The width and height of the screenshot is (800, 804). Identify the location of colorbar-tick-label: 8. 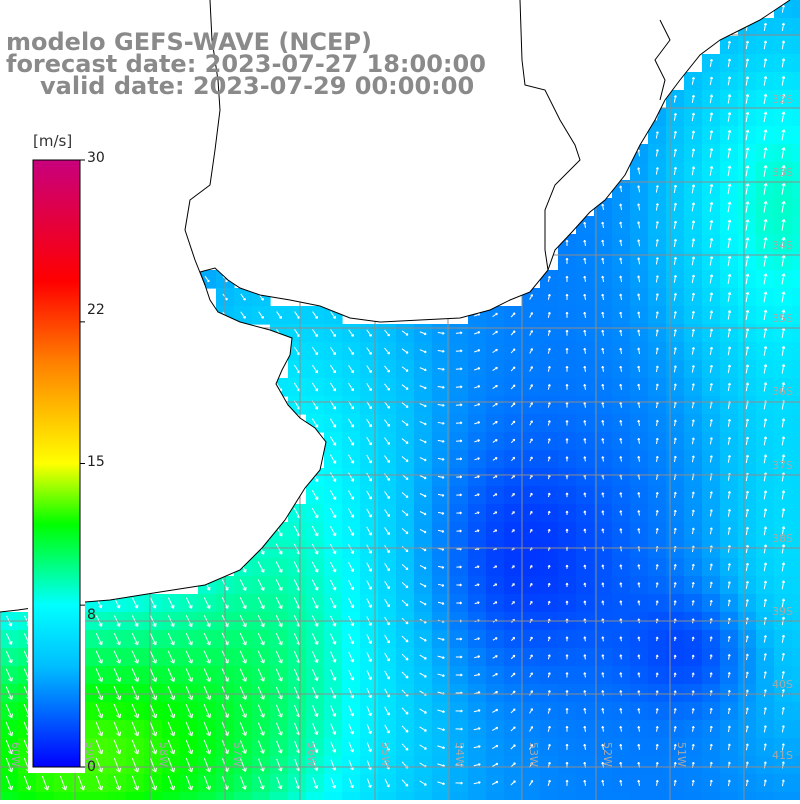
(91, 615).